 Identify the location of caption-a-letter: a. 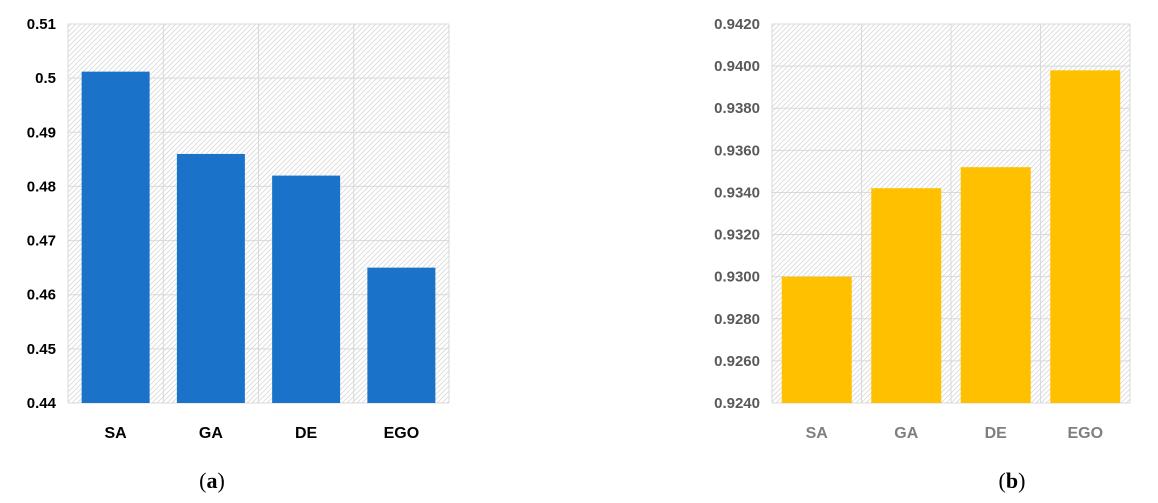
(212, 480).